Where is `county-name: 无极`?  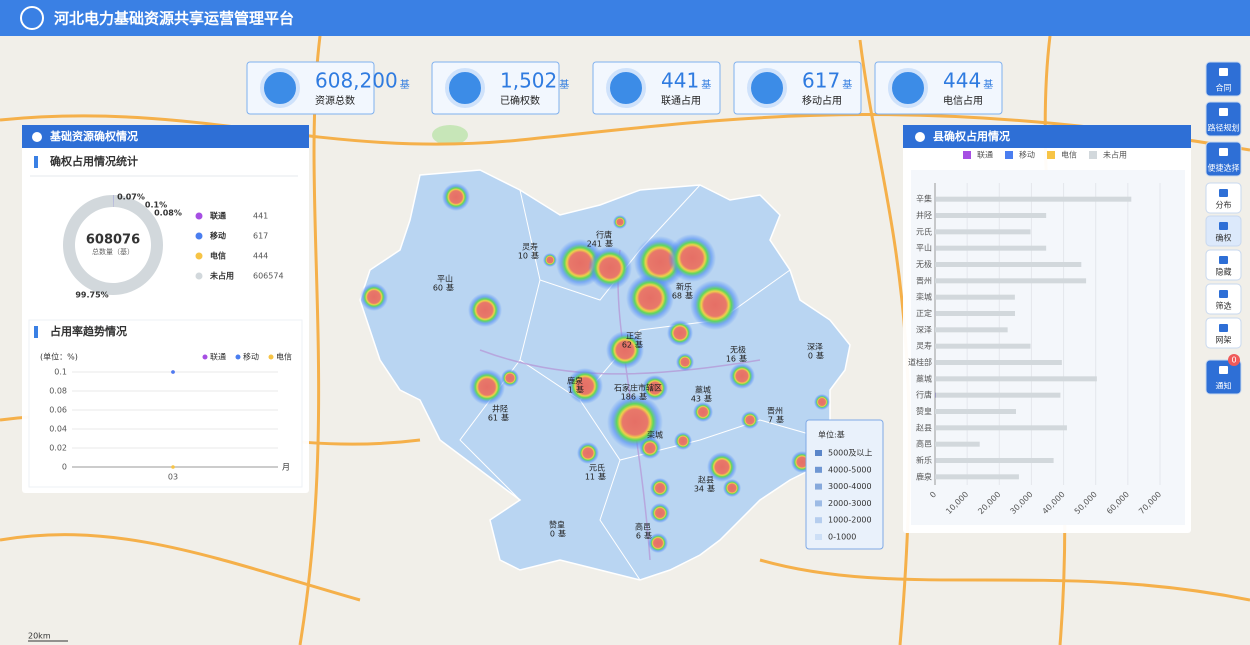
county-name: 无极 is located at coordinates (738, 350).